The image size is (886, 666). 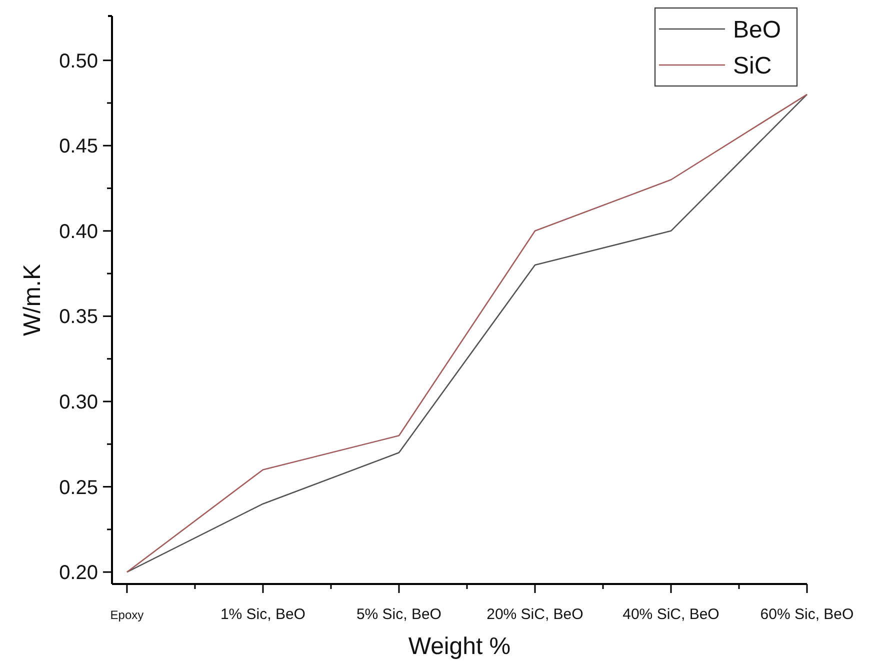 I want to click on x-axis-title: Weight %, so click(x=459, y=646).